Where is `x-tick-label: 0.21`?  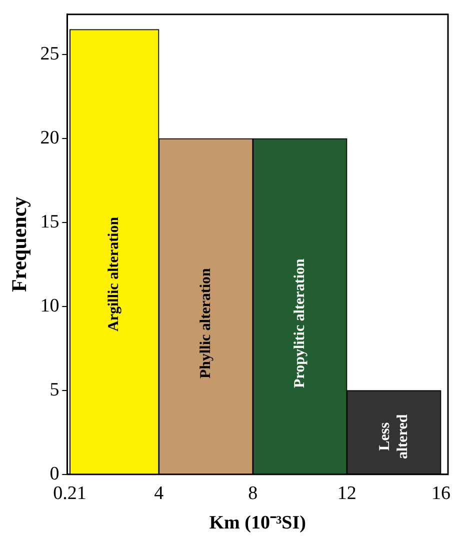 x-tick-label: 0.21 is located at coordinates (69, 493).